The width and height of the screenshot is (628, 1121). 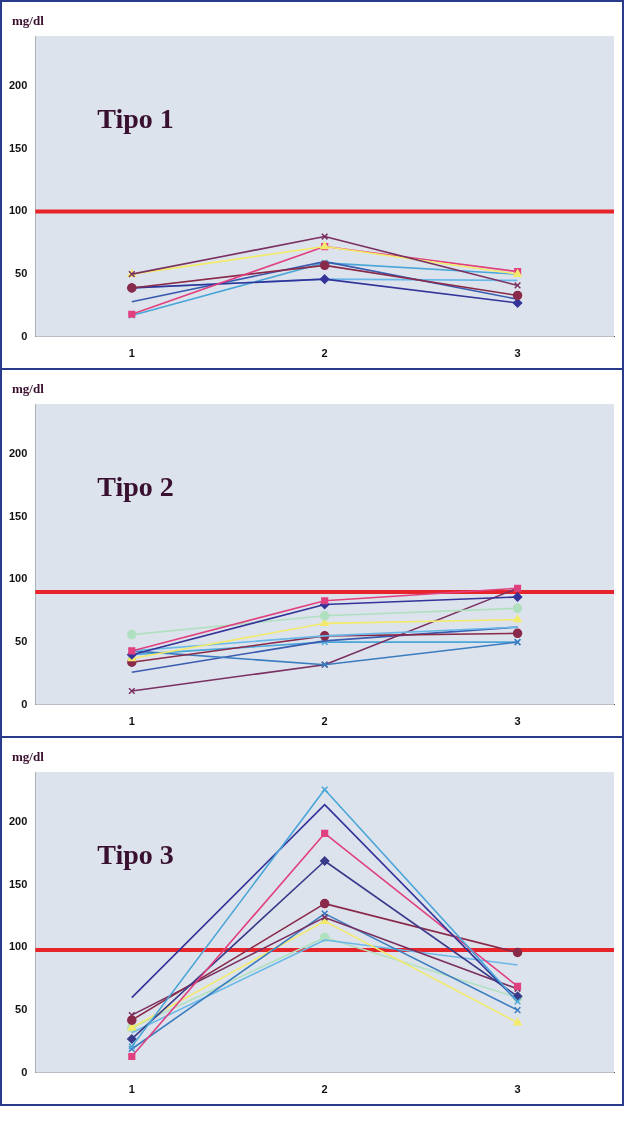 I want to click on text: Tipo 3, so click(x=135, y=854).